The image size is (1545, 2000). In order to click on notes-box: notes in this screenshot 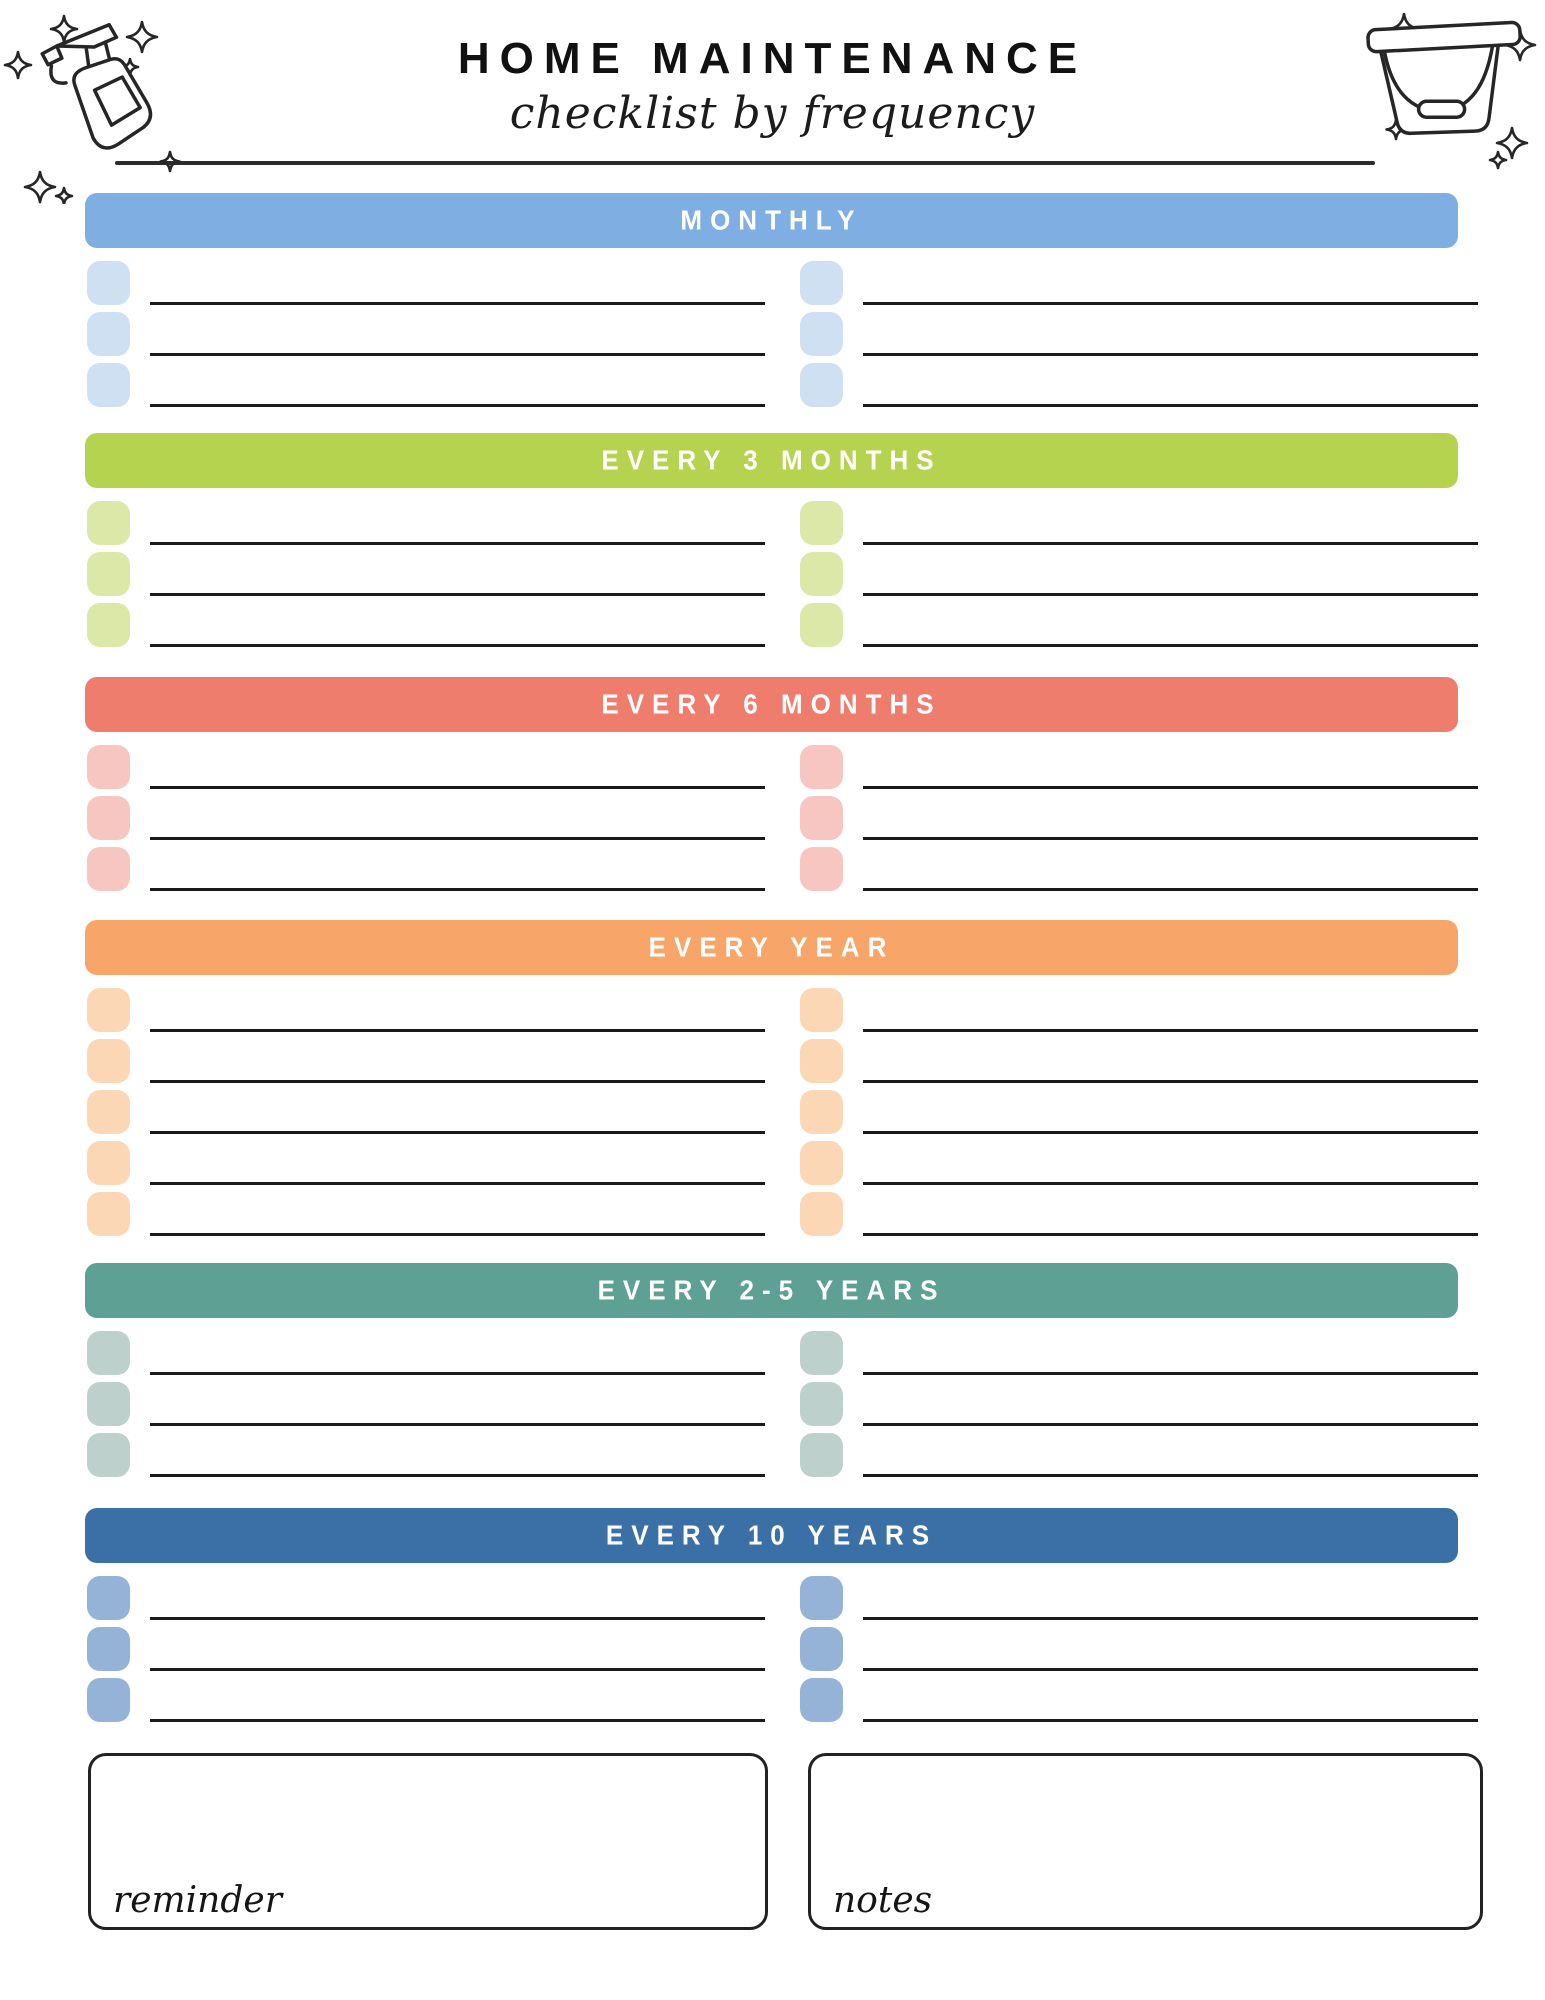, I will do `click(1145, 1841)`.